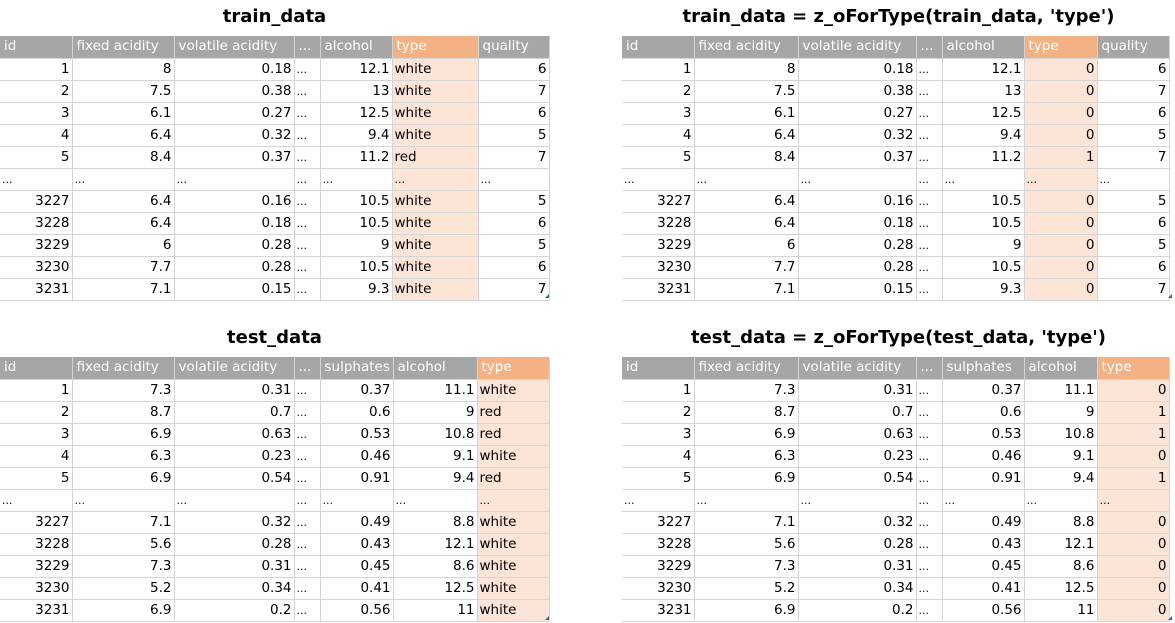 This screenshot has height=623, width=1175. I want to click on table-cell: 9.4, so click(1061, 478).